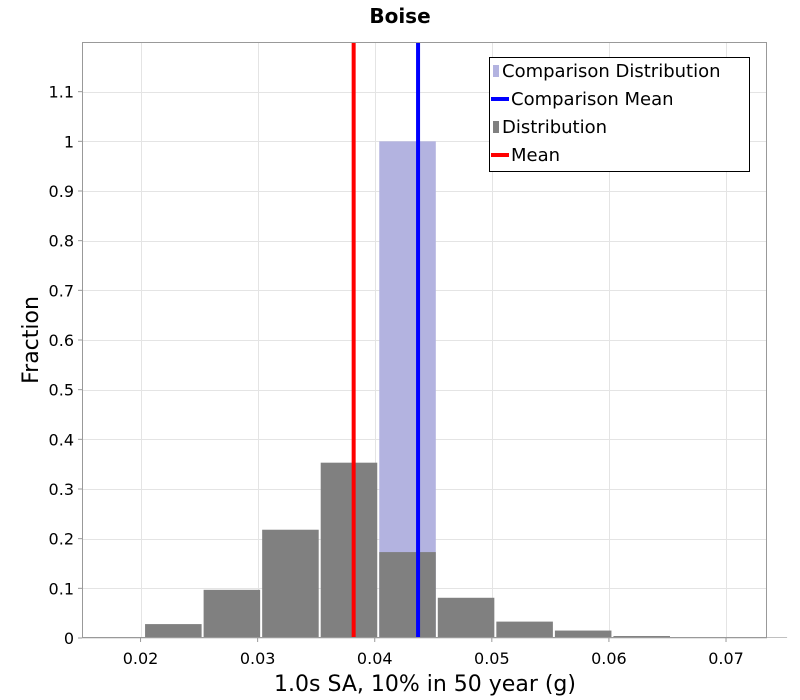 The width and height of the screenshot is (800, 700). What do you see at coordinates (141, 658) in the screenshot?
I see `x-tick-label: 0.02` at bounding box center [141, 658].